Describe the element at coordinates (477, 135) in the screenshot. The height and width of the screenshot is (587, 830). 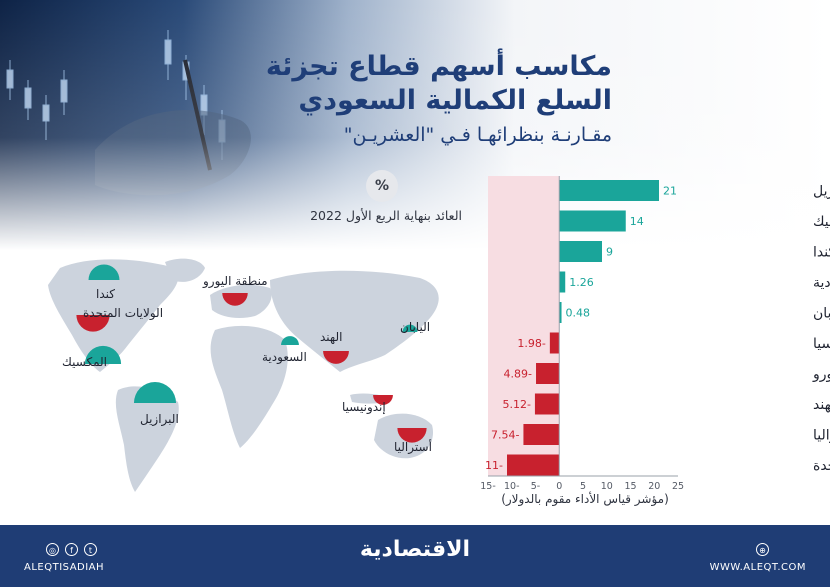
I see `subtitle: مقـارنـة بنظرائهـا فـي "العشريـن"` at that location.